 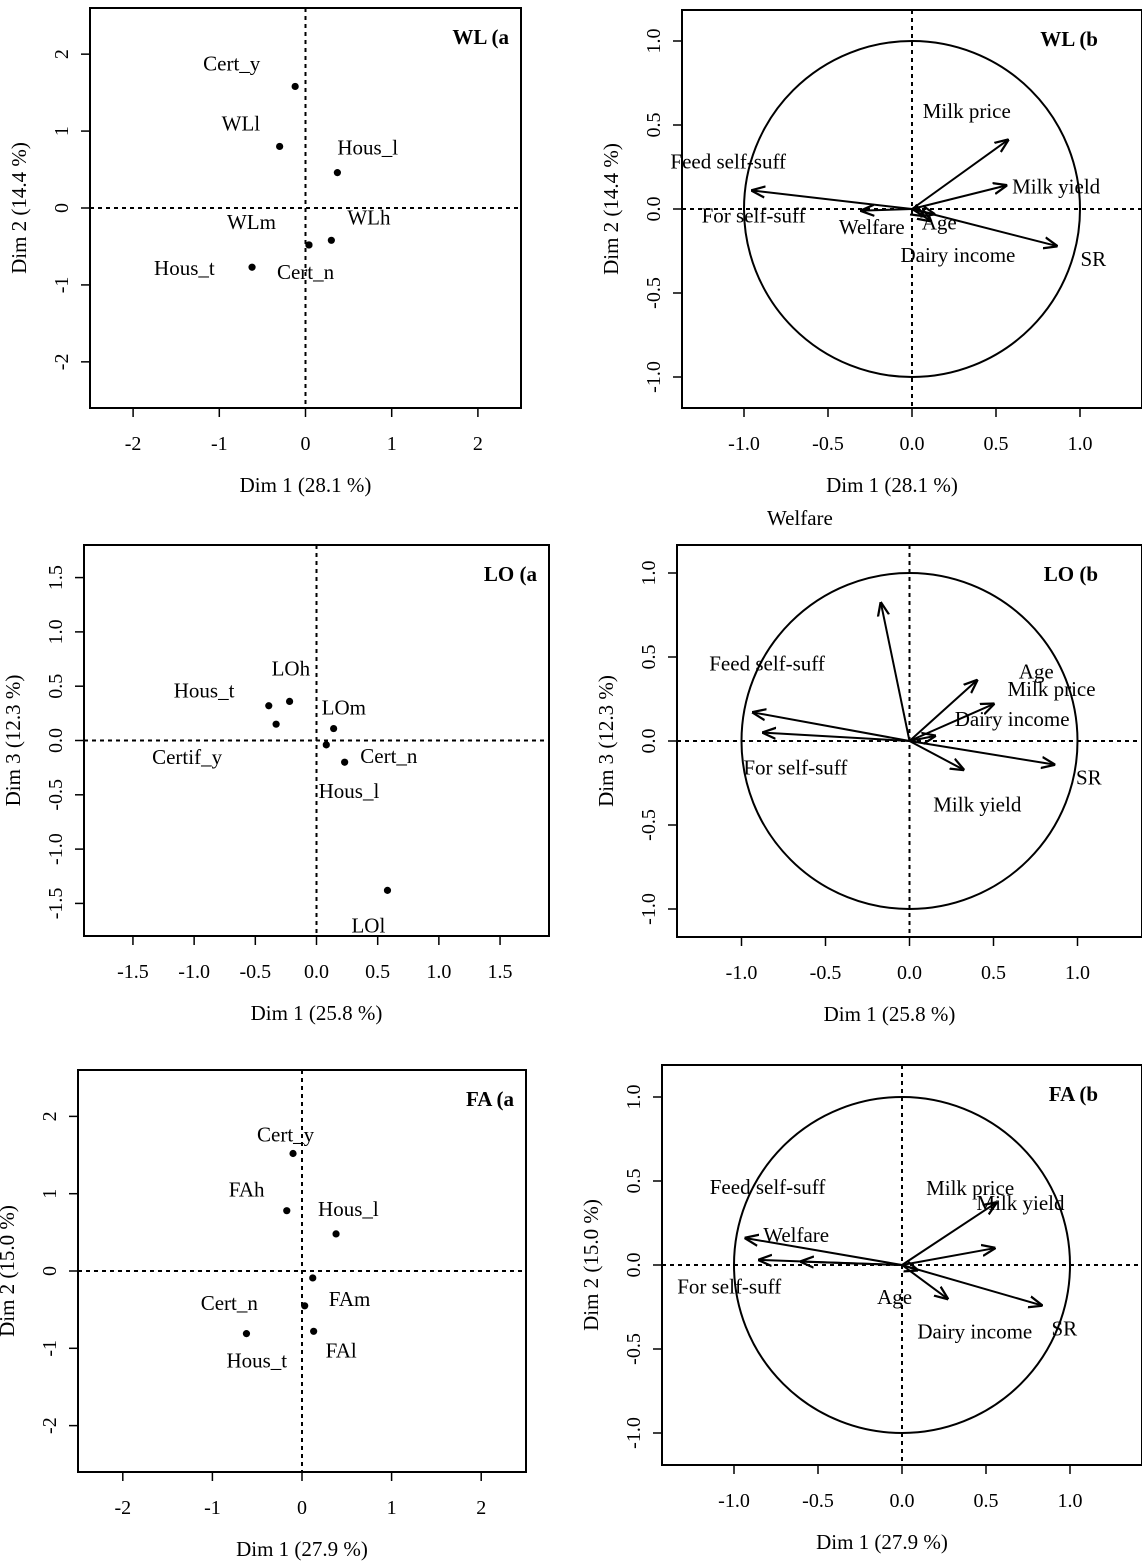 I want to click on x-tick-label: -2, so click(x=122, y=1508).